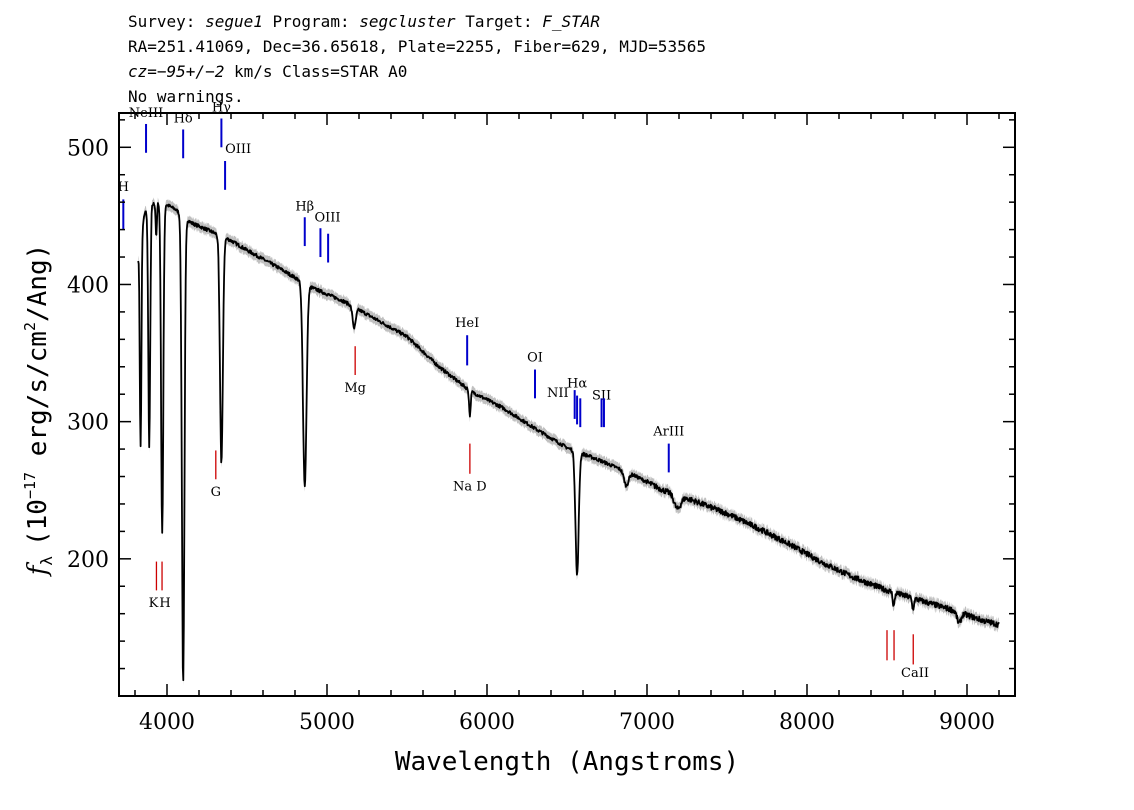  I want to click on emission-label: NII, so click(558, 393).